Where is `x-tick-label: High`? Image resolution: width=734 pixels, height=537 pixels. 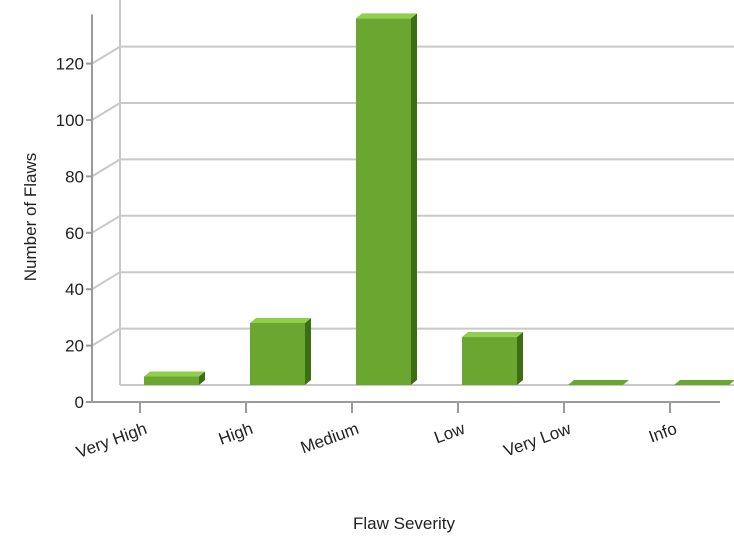 x-tick-label: High is located at coordinates (235, 434).